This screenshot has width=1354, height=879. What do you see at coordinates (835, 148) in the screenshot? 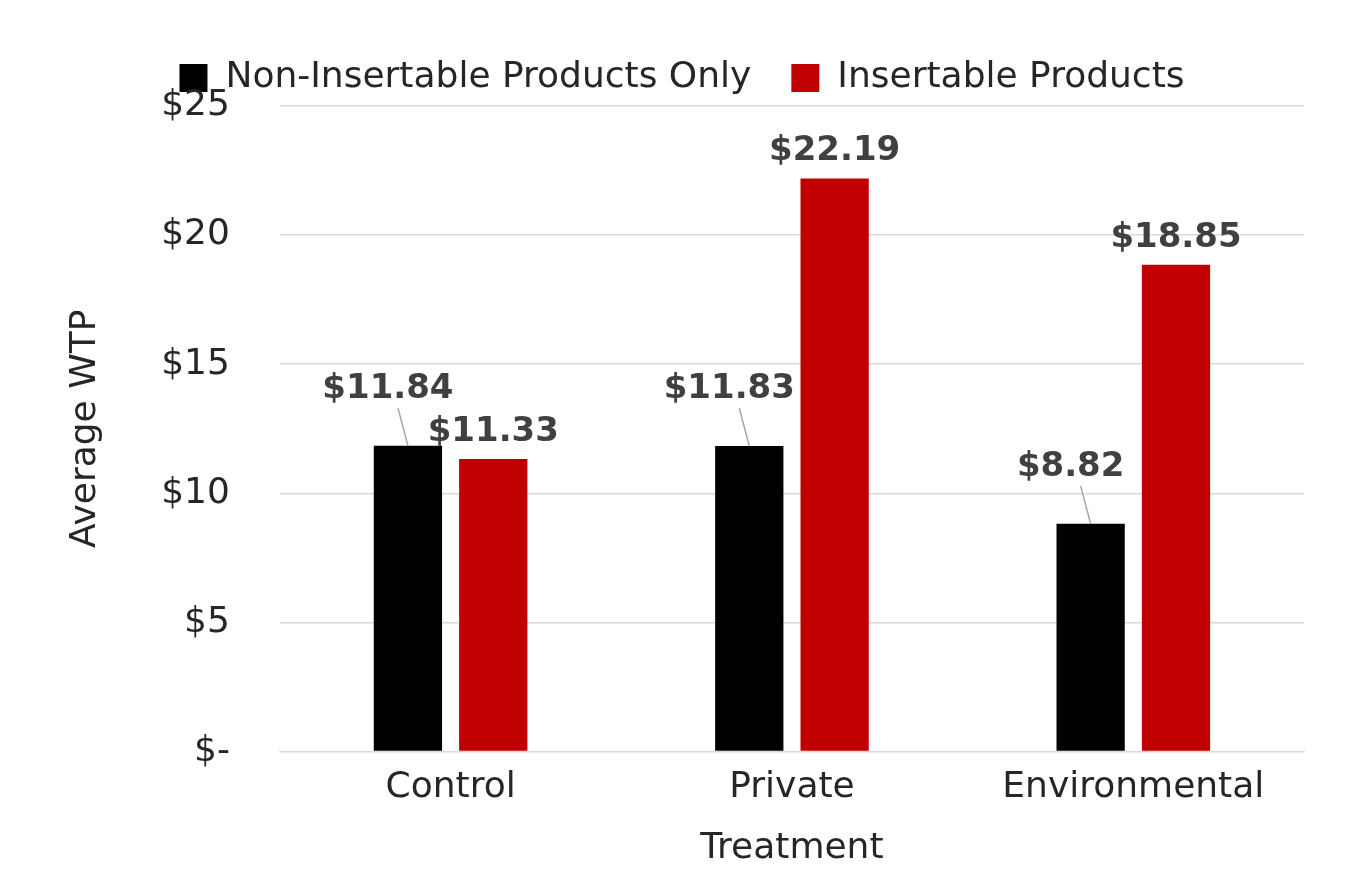
I see `data-label: $22.19` at bounding box center [835, 148].